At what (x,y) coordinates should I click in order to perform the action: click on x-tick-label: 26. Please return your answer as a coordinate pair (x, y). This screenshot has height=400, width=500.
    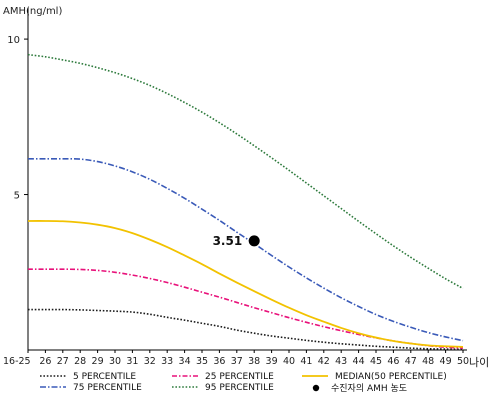
    Looking at the image, I should click on (45, 361).